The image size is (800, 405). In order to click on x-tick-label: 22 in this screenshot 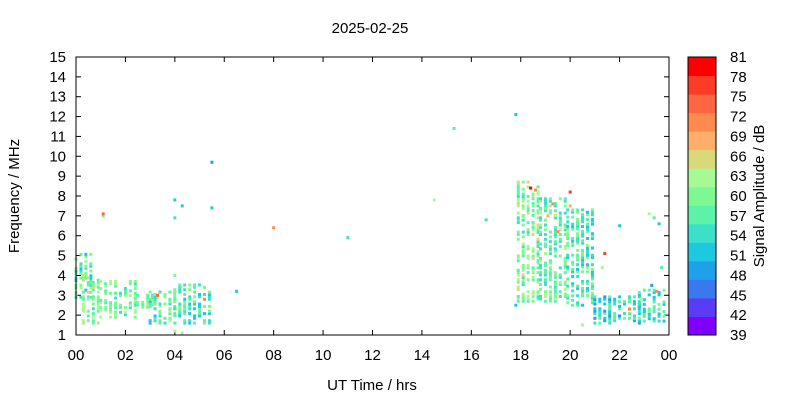, I will do `click(619, 355)`.